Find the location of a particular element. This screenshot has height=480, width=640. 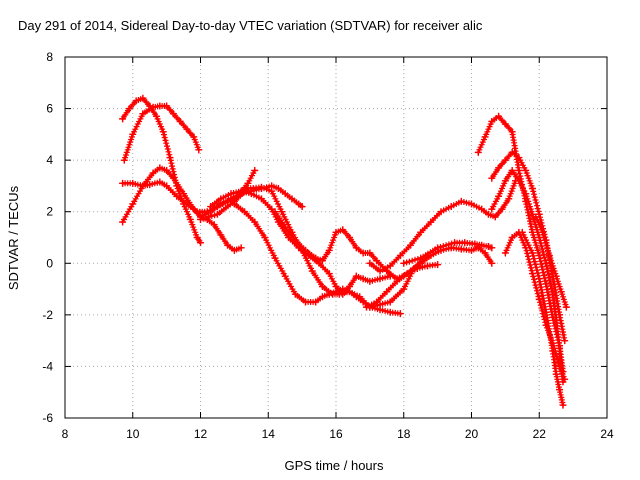

y-tick-label: -4 is located at coordinates (47, 366).